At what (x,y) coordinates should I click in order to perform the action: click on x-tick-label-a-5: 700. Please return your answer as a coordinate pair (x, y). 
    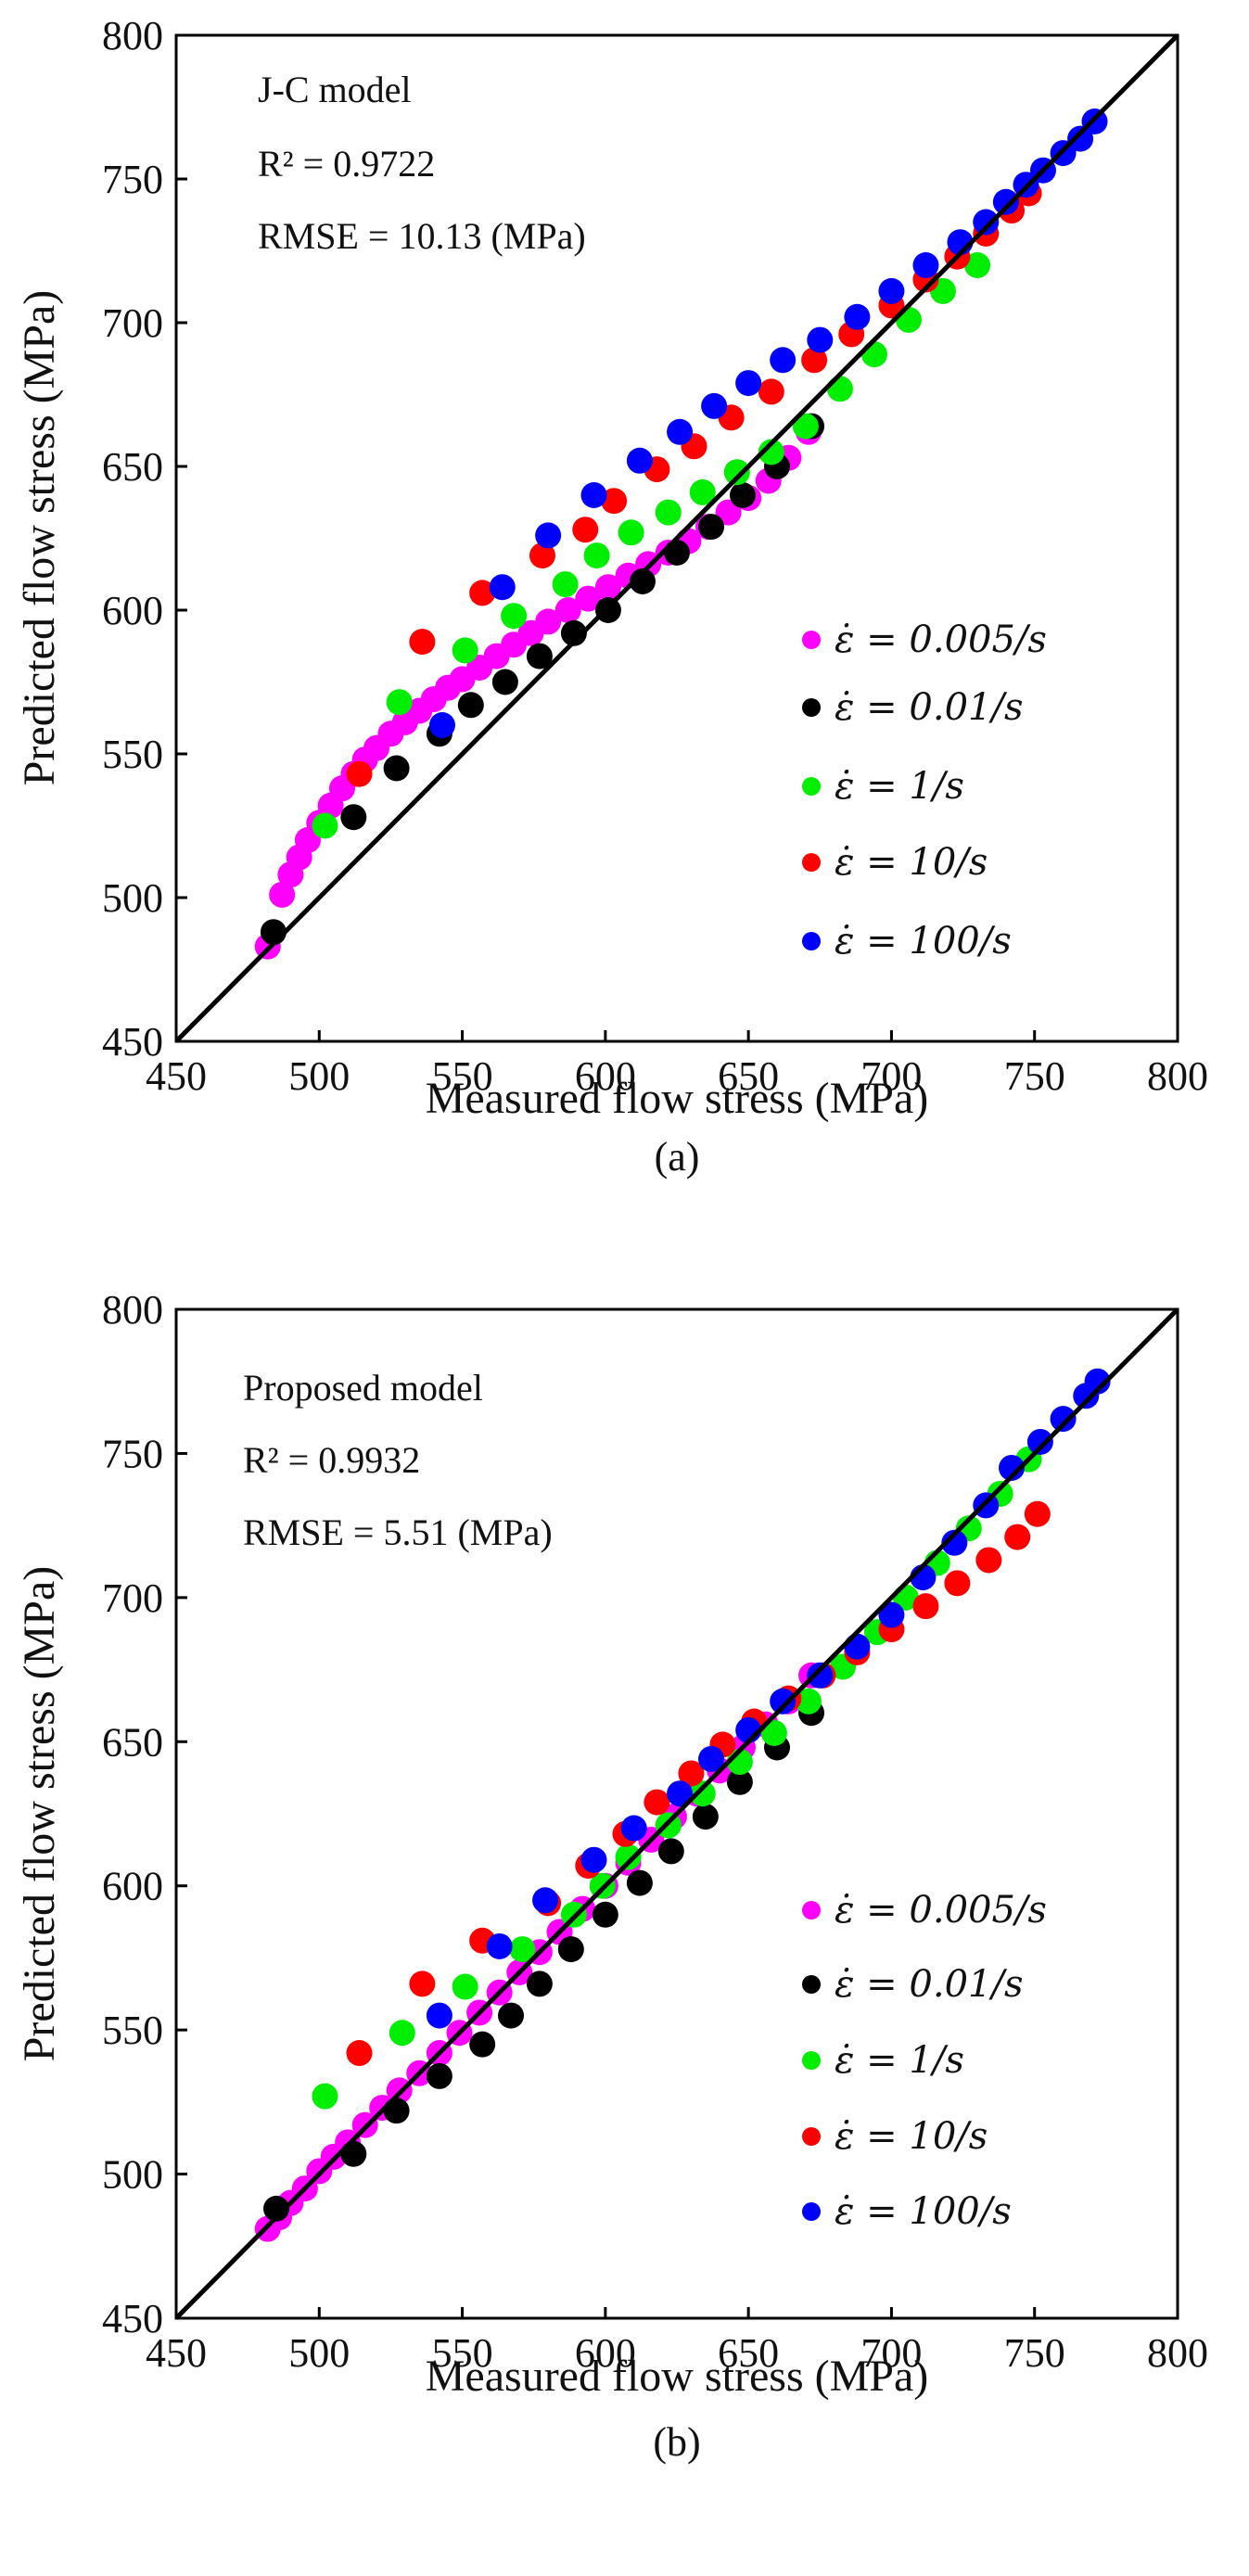
    Looking at the image, I should click on (891, 1076).